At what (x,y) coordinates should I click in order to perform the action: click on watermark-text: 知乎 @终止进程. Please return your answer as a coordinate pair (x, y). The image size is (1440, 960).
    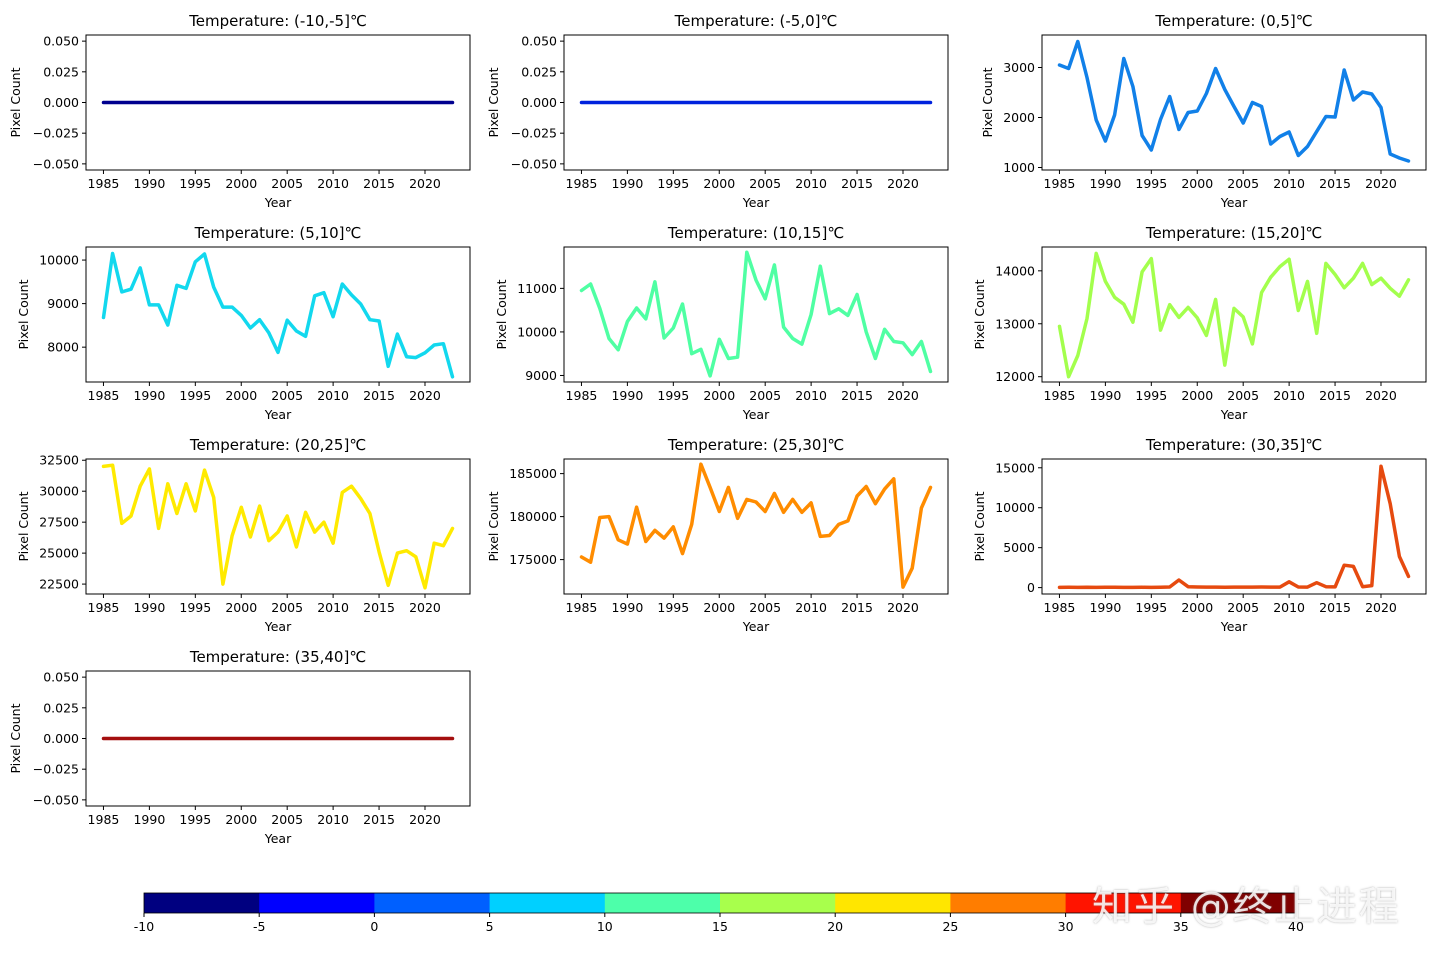
    Looking at the image, I should click on (1246, 907).